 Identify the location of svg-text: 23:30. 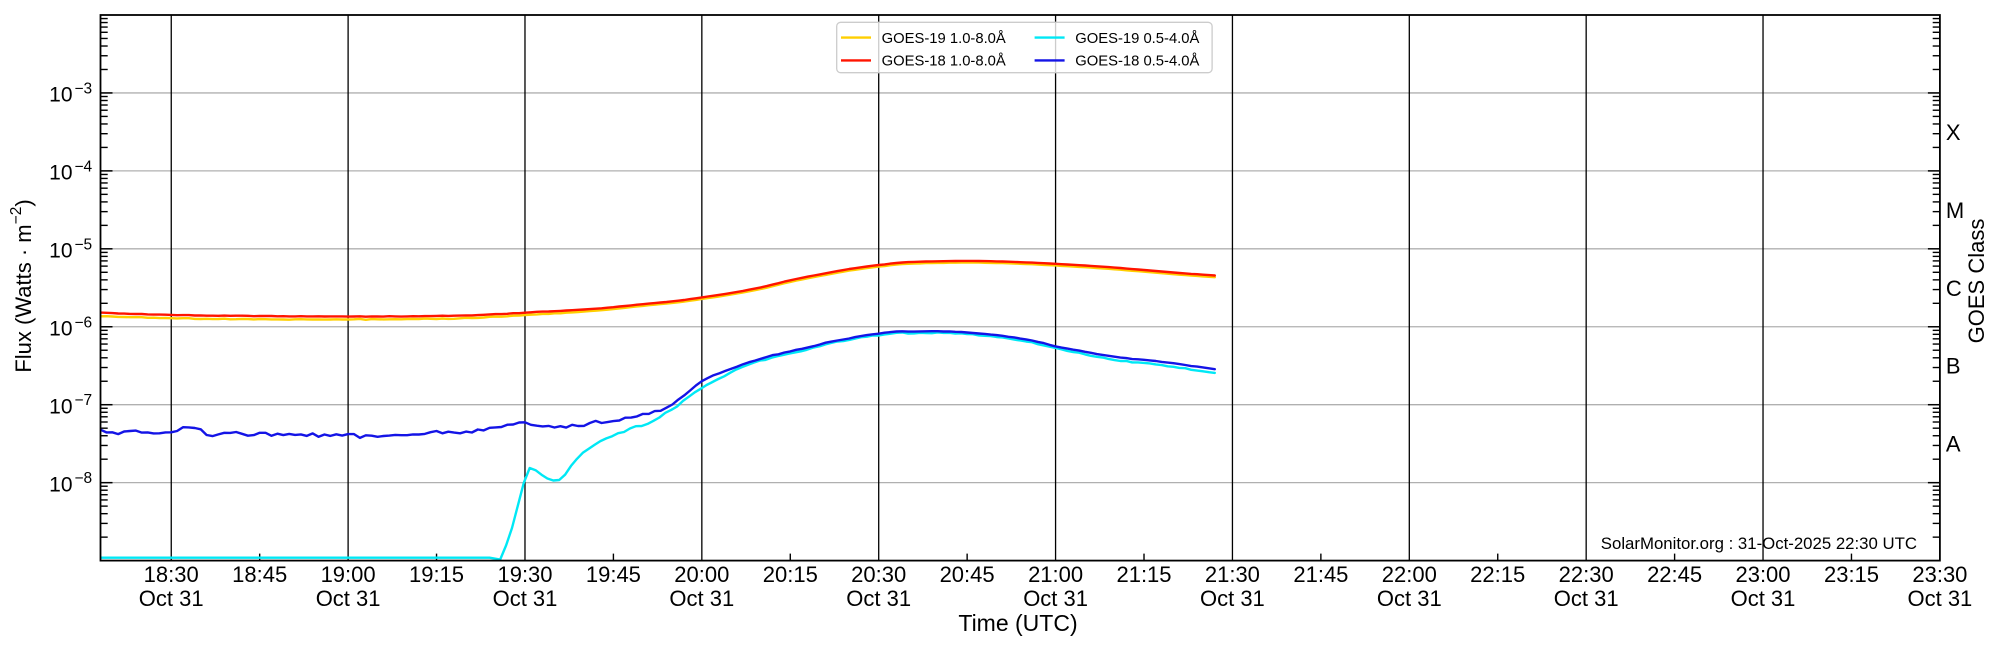
(1939, 574).